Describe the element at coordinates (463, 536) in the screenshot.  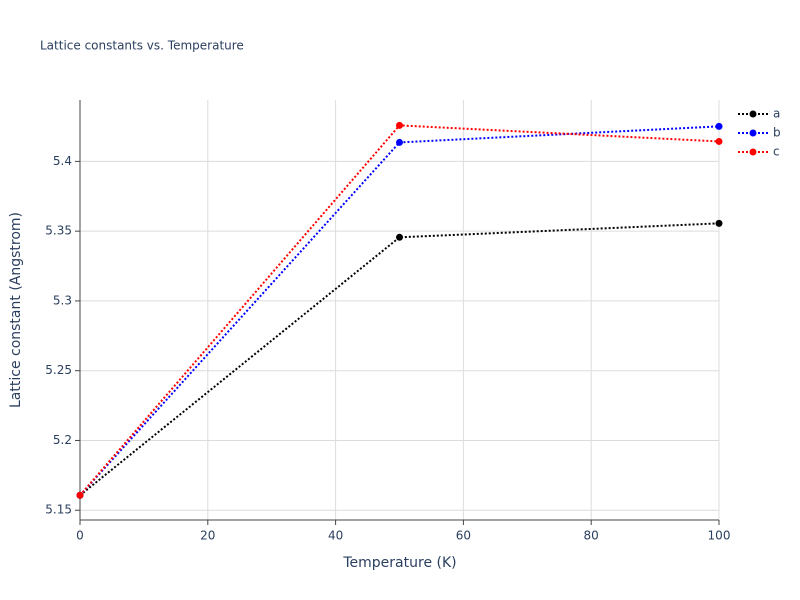
I see `x-tick-label: 60` at that location.